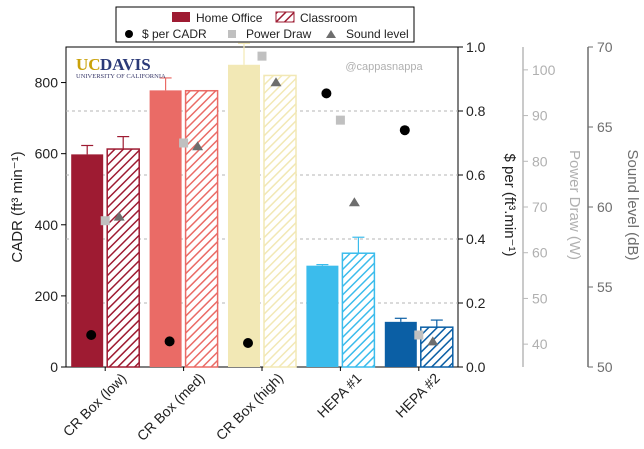  What do you see at coordinates (540, 344) in the screenshot?
I see `y-power-tick-label: 40` at bounding box center [540, 344].